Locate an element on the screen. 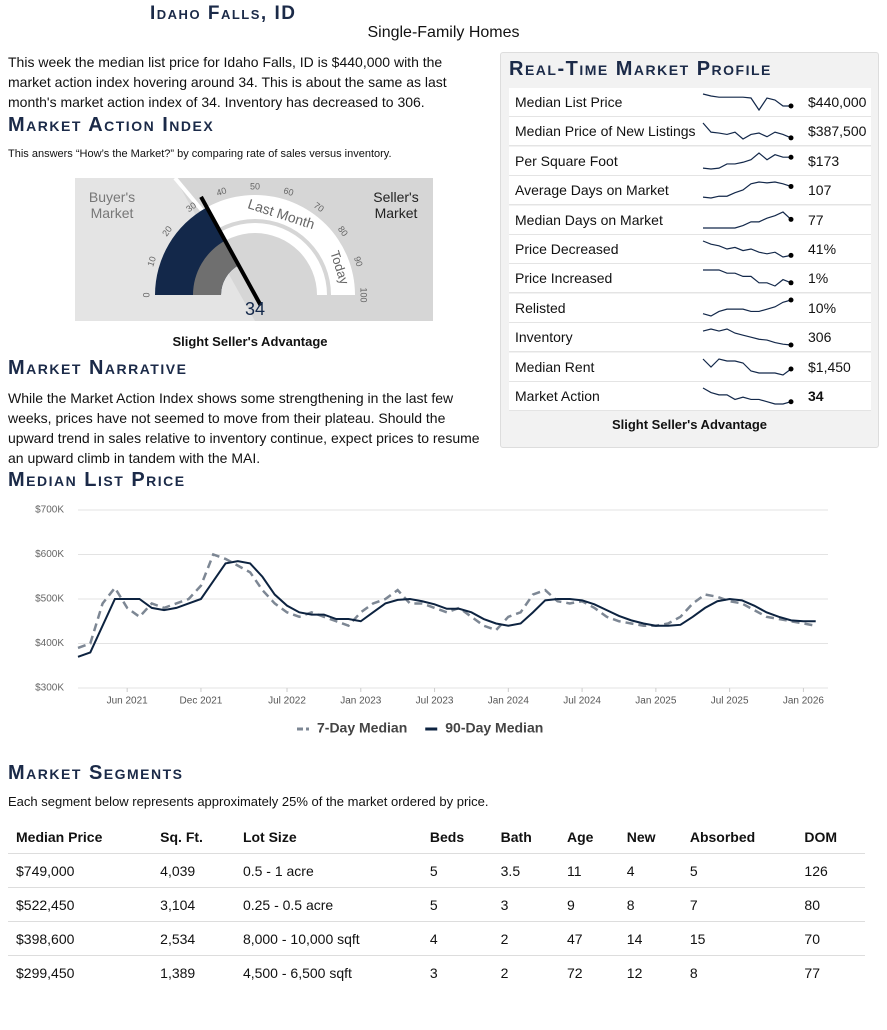  profile-label: Inventory is located at coordinates (544, 337).